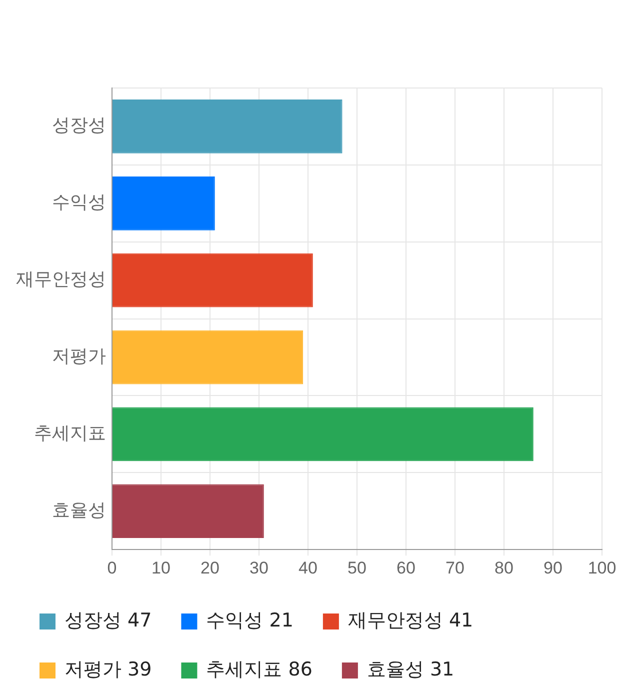  What do you see at coordinates (602, 568) in the screenshot?
I see `x-tick-label: 100` at bounding box center [602, 568].